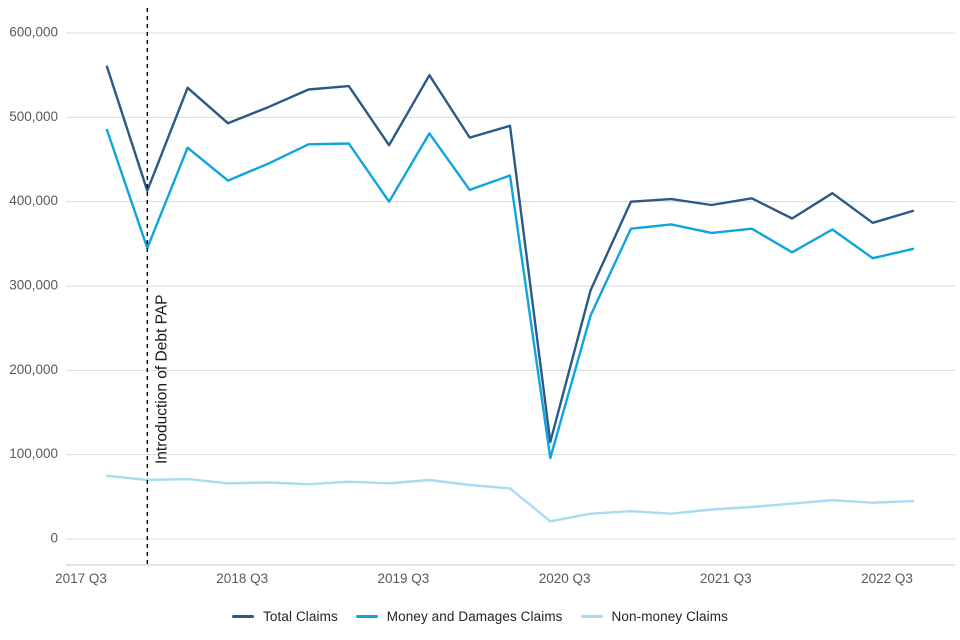 This screenshot has width=960, height=640. I want to click on debt-pap-annotation: Introduction of Debt PAP, so click(161, 379).